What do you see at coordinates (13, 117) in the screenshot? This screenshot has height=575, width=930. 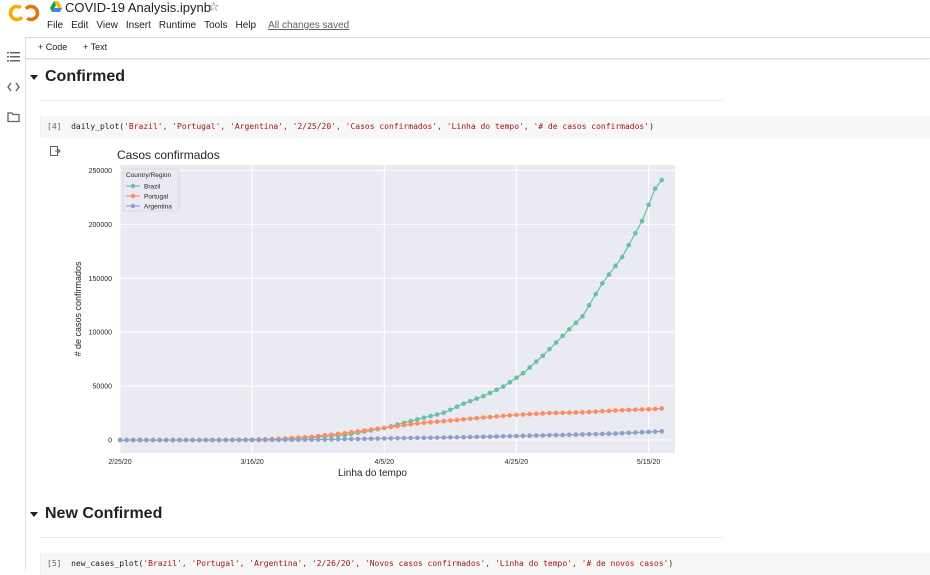 I see `files-icon` at bounding box center [13, 117].